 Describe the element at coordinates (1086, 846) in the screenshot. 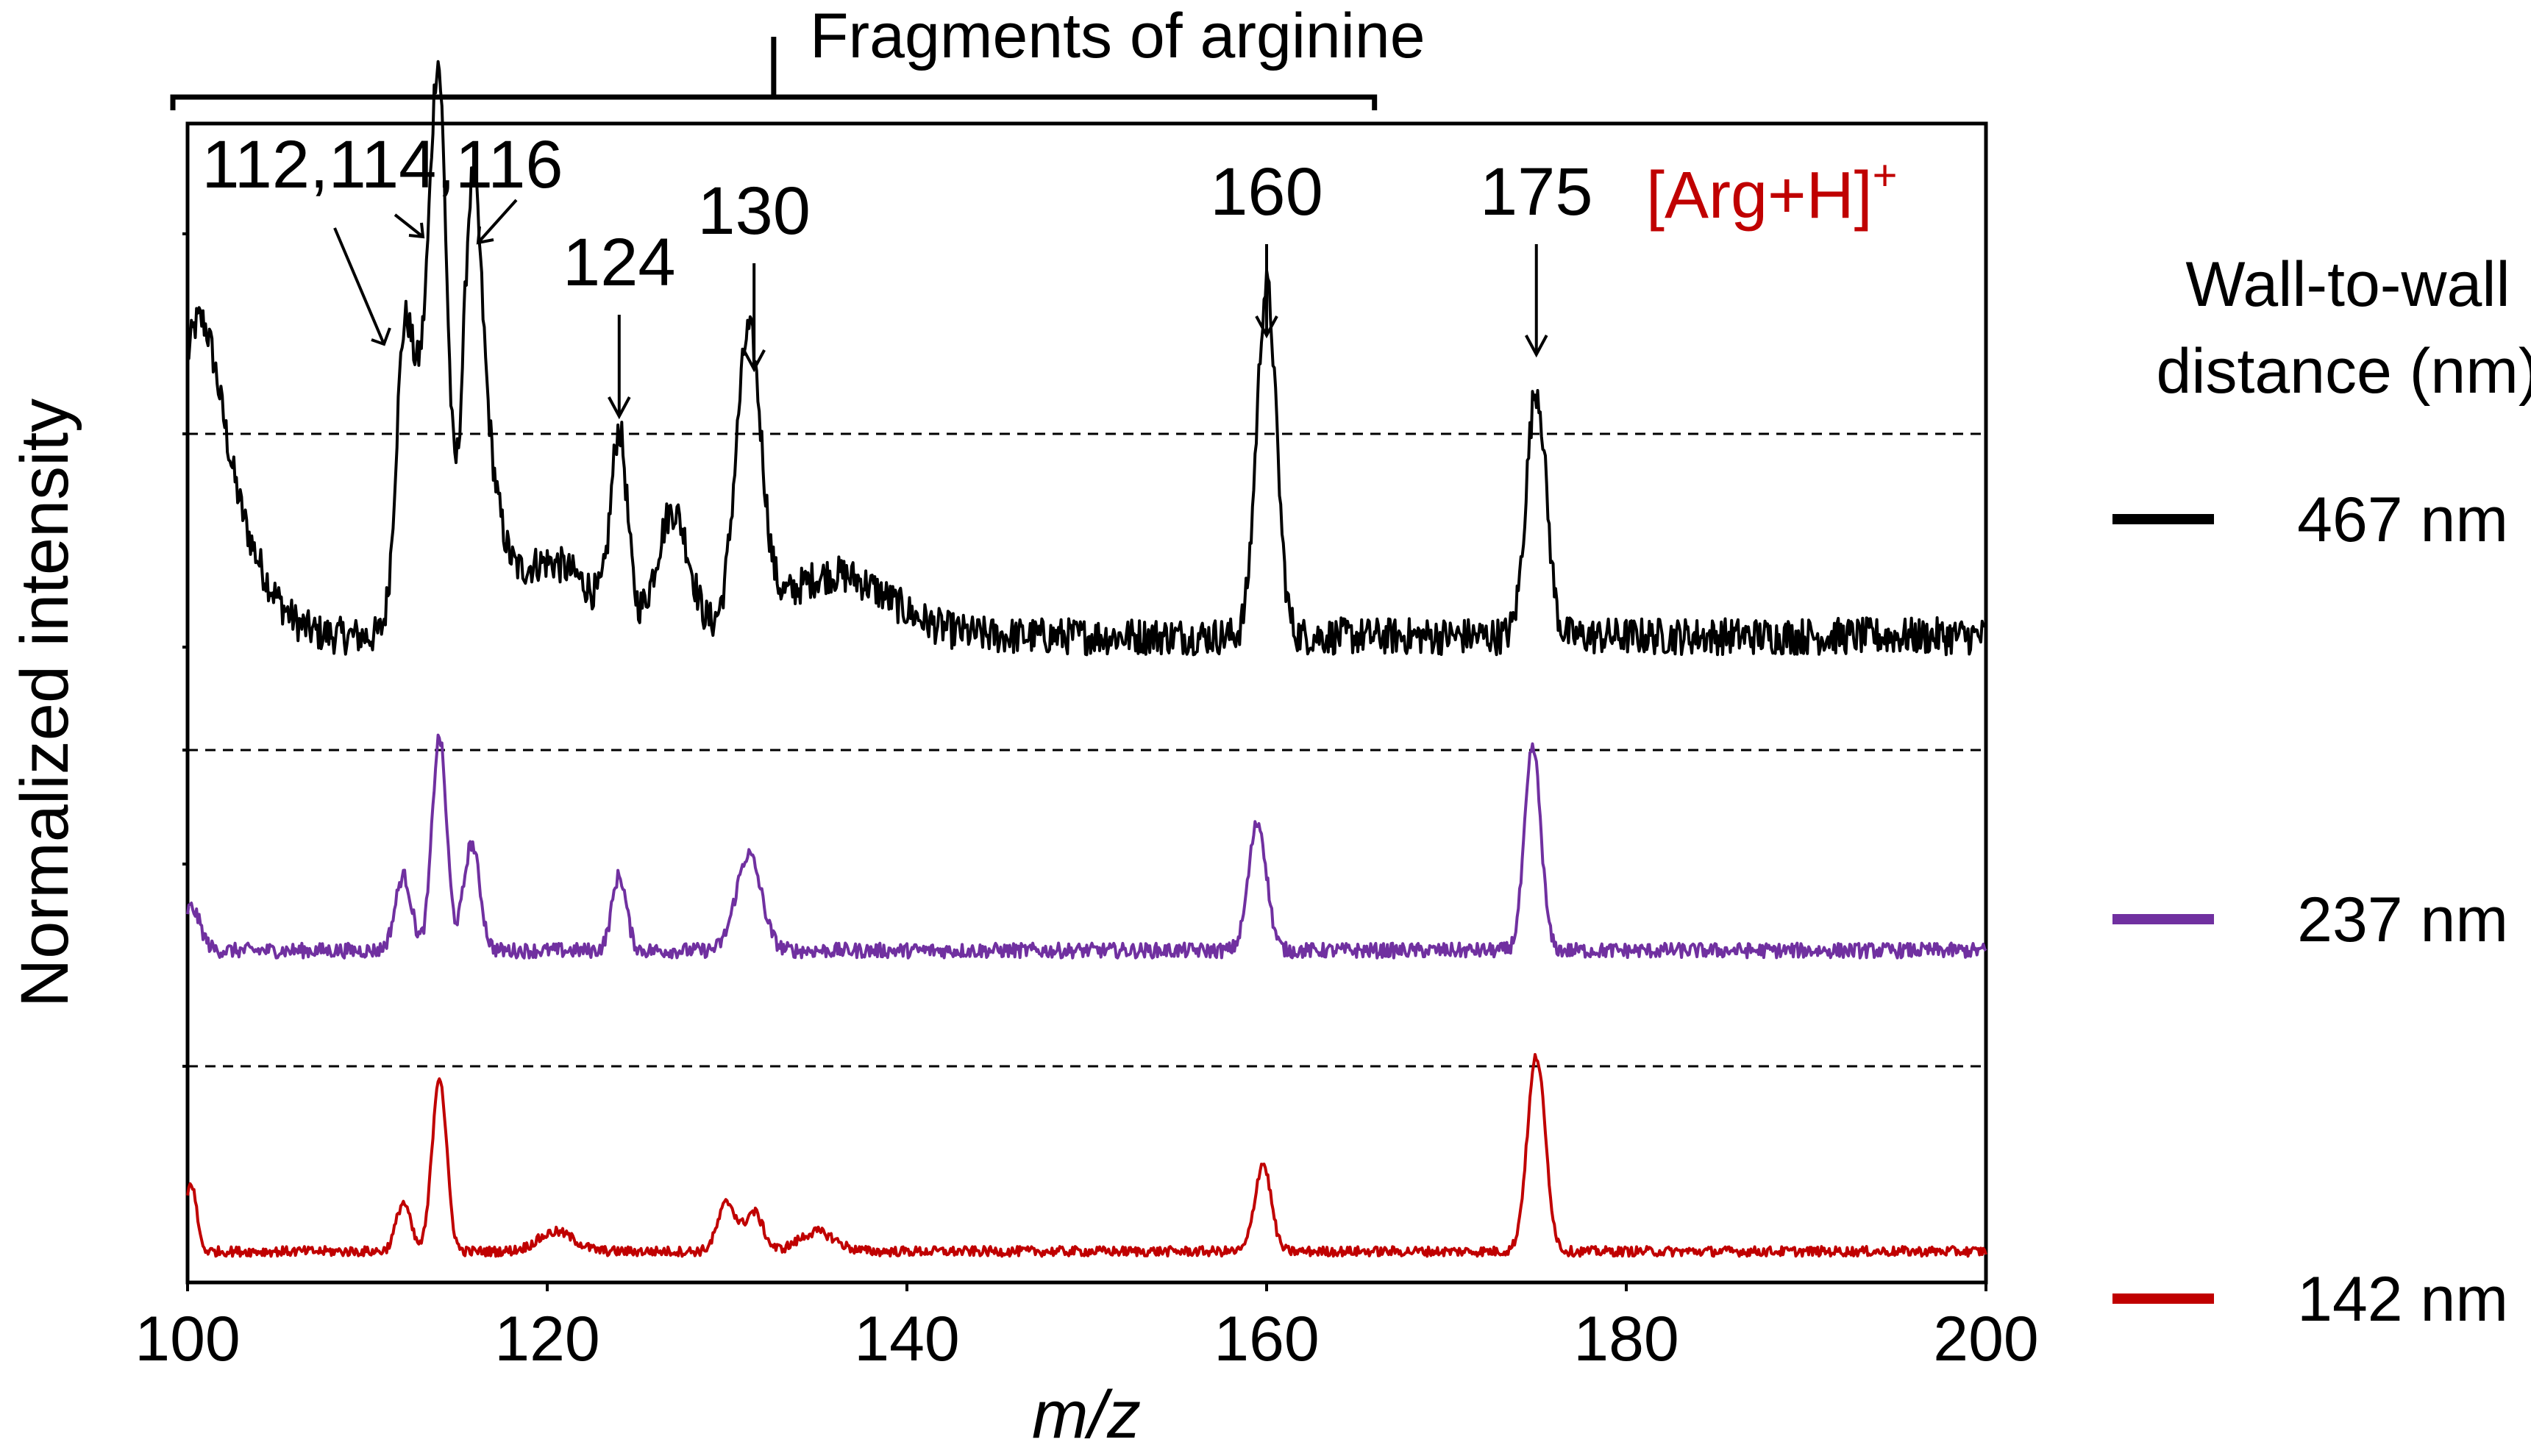

I see `series-line-237-nm` at that location.